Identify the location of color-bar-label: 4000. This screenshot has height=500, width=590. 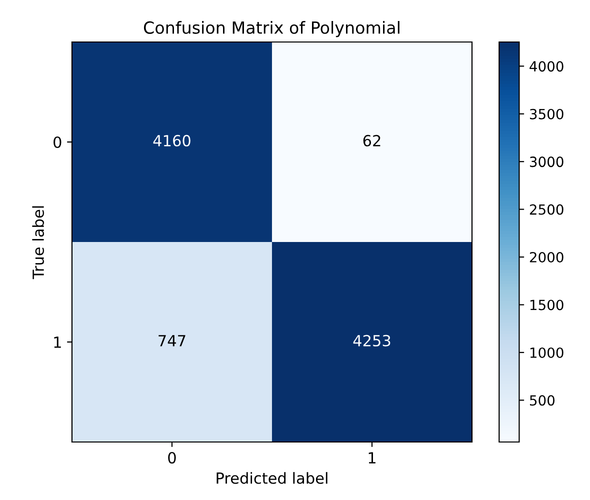
(547, 66).